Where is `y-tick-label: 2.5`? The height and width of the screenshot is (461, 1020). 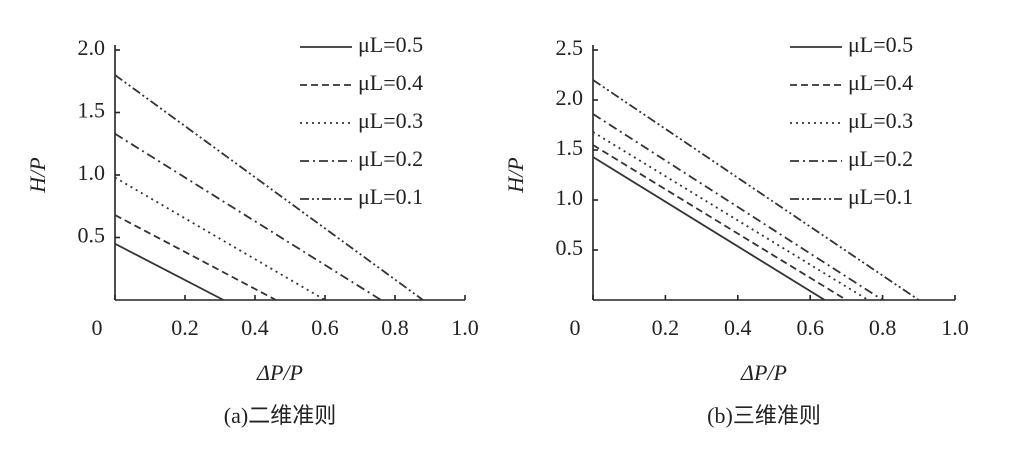
y-tick-label: 2.5 is located at coordinates (570, 47).